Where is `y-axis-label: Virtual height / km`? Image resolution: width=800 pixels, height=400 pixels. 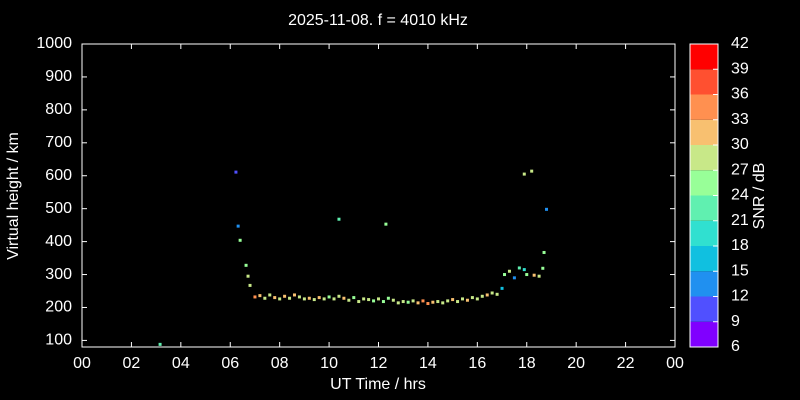 y-axis-label: Virtual height / km is located at coordinates (13, 196).